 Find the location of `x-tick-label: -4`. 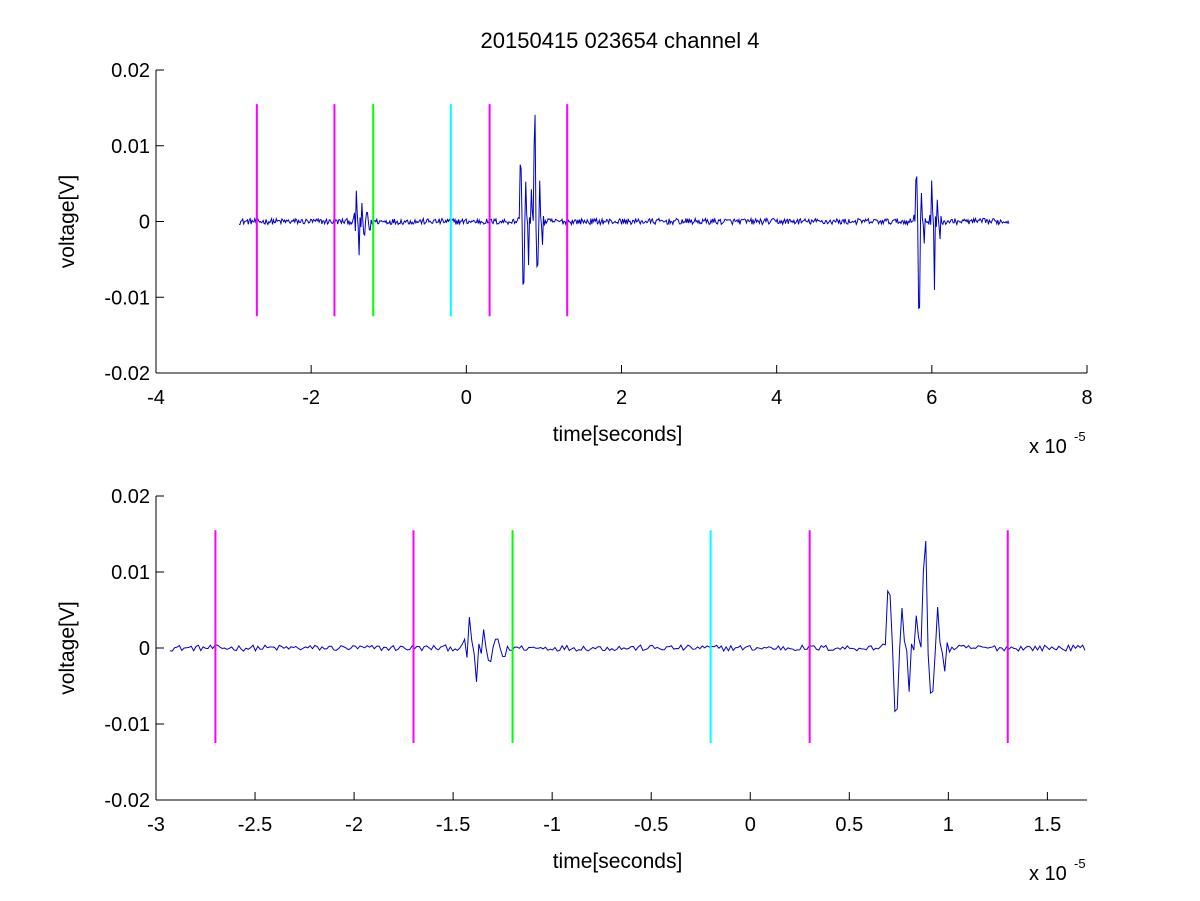

x-tick-label: -4 is located at coordinates (156, 398).